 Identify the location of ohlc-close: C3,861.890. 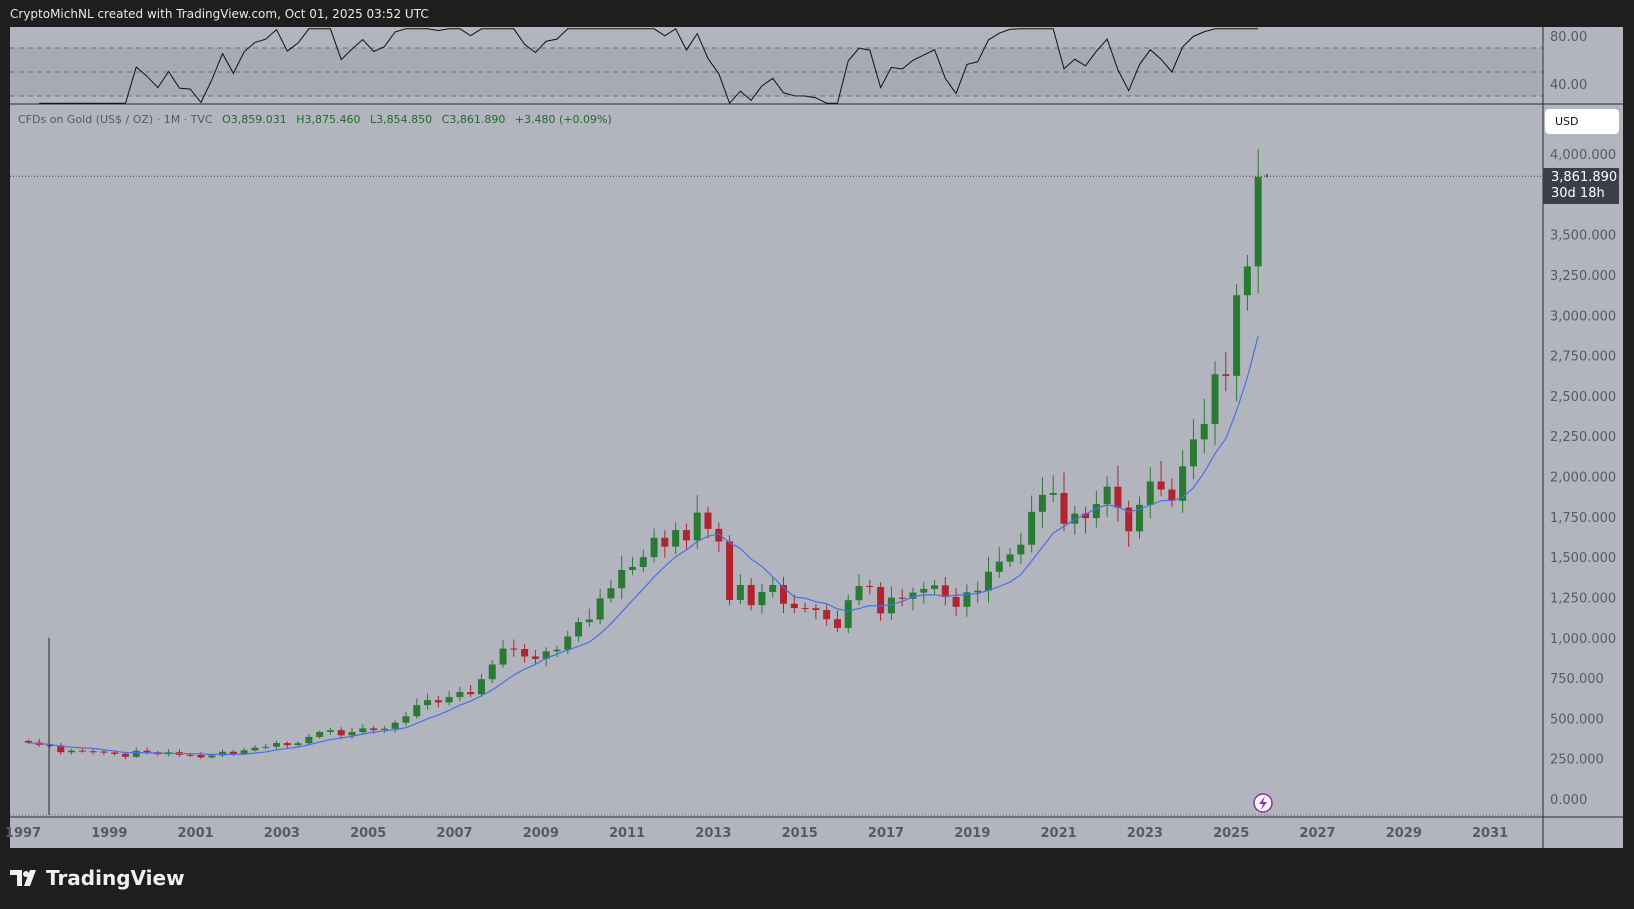
(473, 119).